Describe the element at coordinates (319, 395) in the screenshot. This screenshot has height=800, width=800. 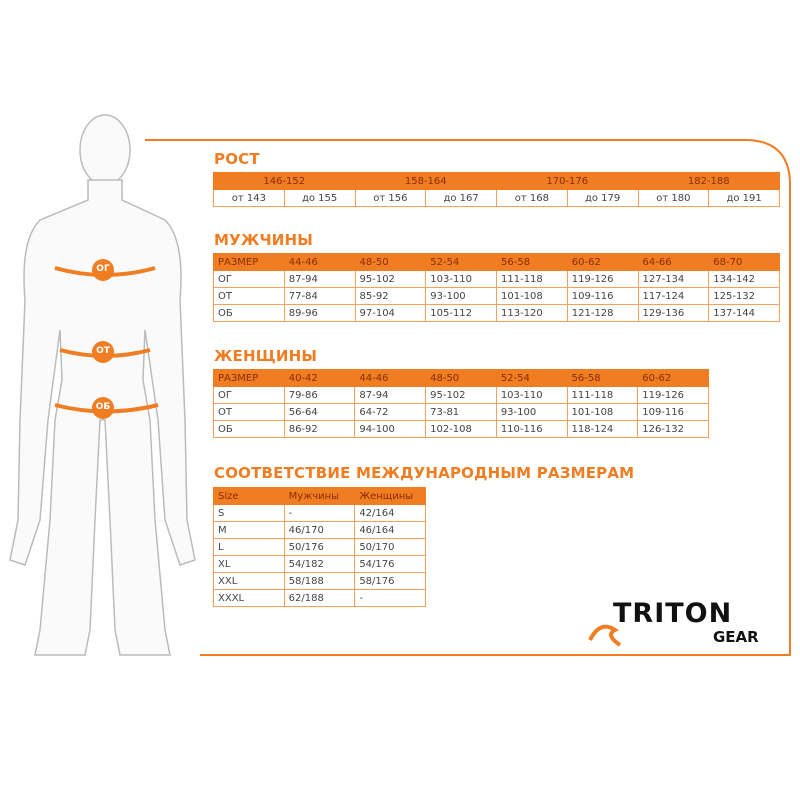
I see `table-cell: 79-86` at that location.